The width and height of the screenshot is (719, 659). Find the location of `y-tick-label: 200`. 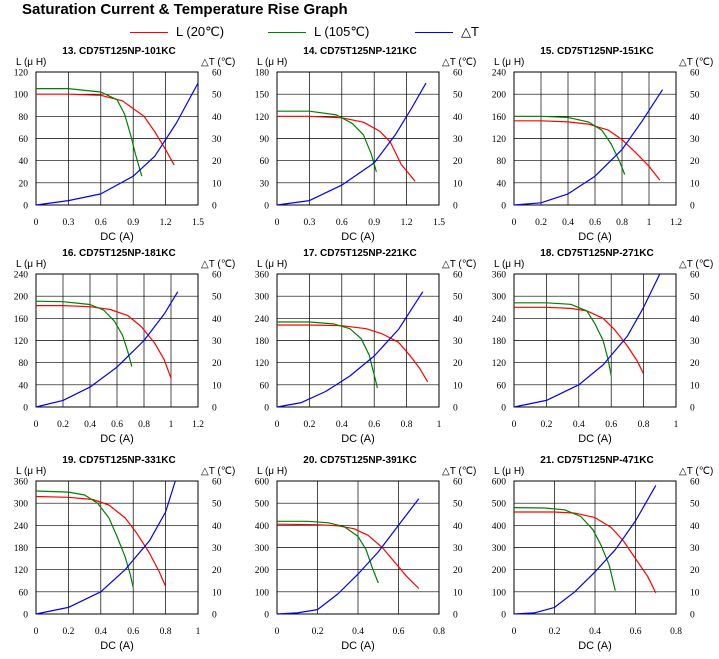

y-tick-label: 200 is located at coordinates (262, 571).